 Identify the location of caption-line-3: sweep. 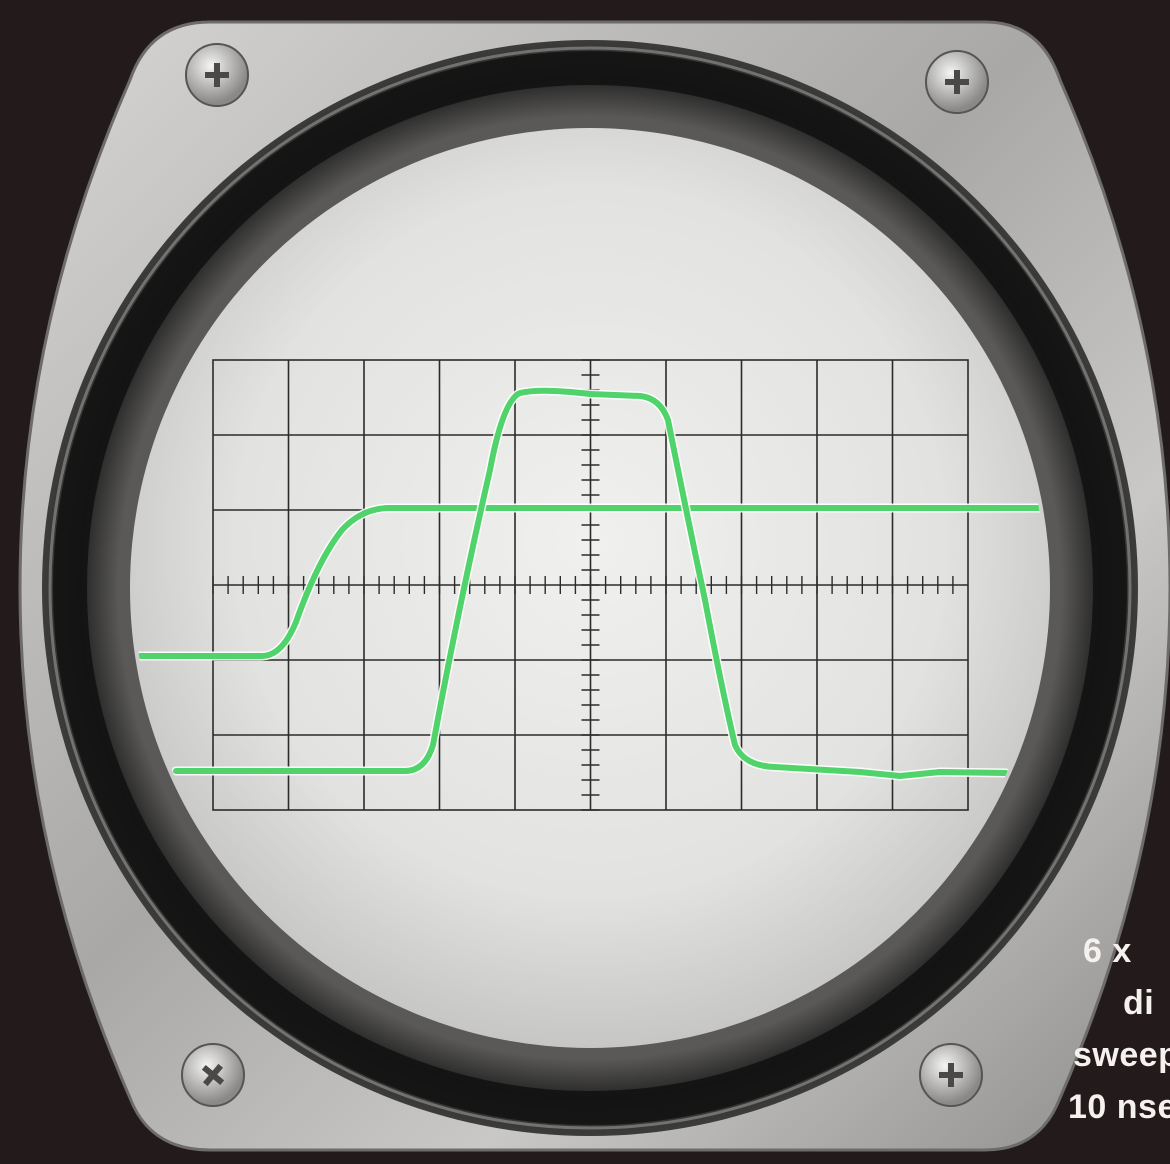
(1121, 1055).